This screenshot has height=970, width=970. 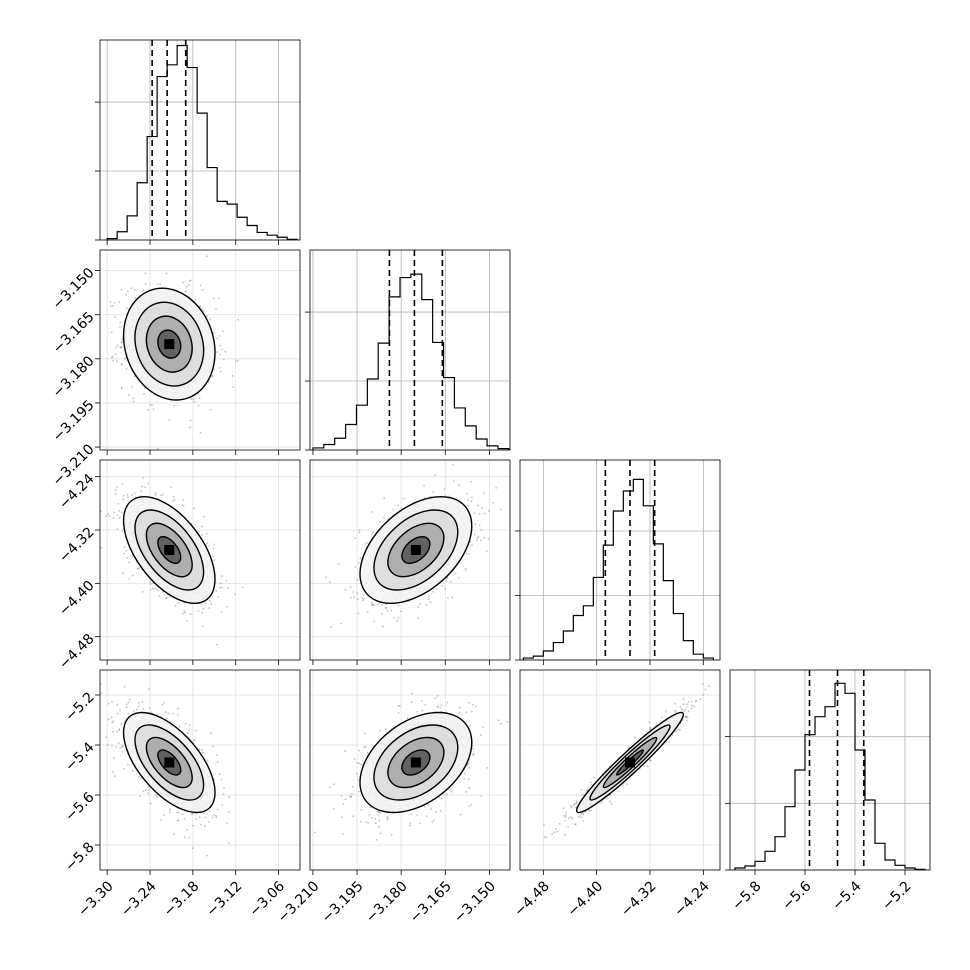 What do you see at coordinates (343, 902) in the screenshot?
I see `x-tick-label: −3.195` at bounding box center [343, 902].